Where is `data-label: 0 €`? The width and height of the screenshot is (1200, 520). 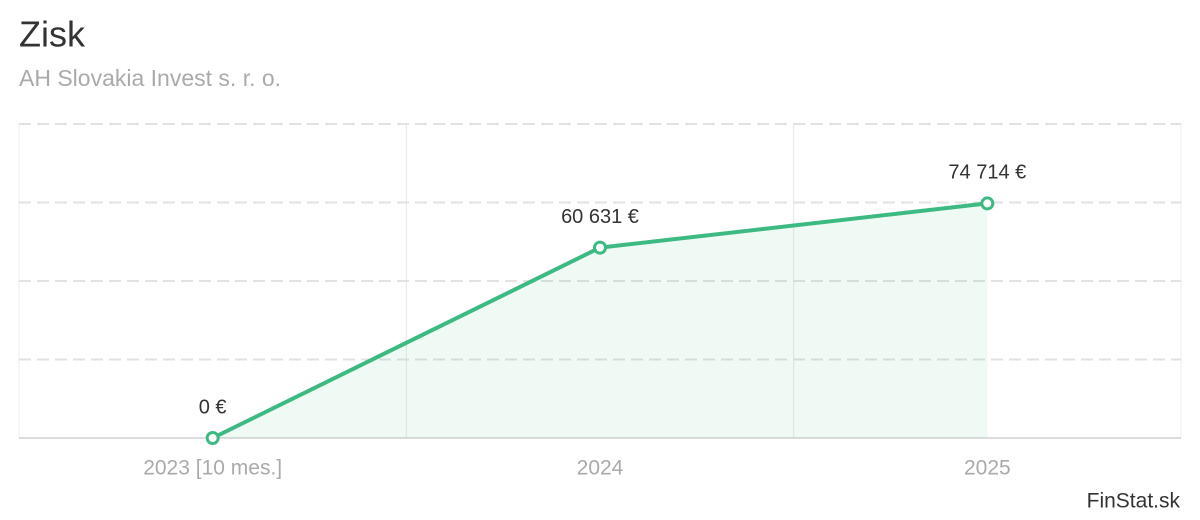 data-label: 0 € is located at coordinates (213, 407).